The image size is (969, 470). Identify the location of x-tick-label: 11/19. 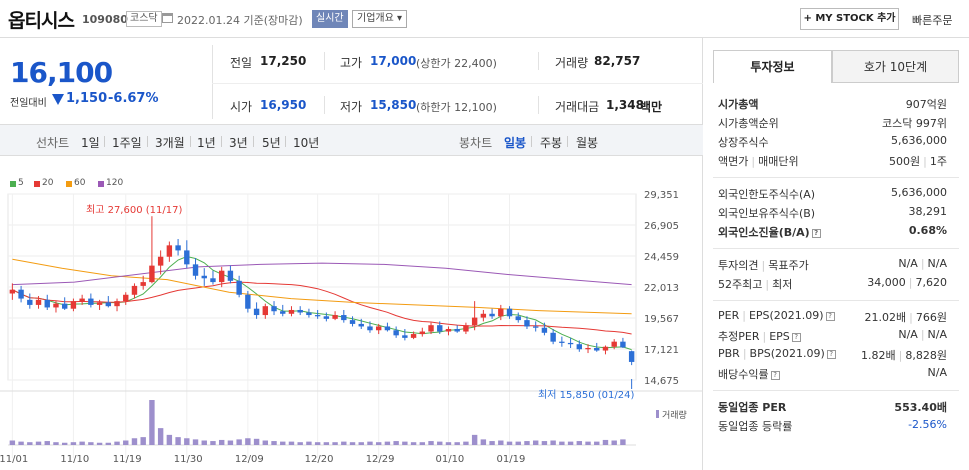
(127, 459).